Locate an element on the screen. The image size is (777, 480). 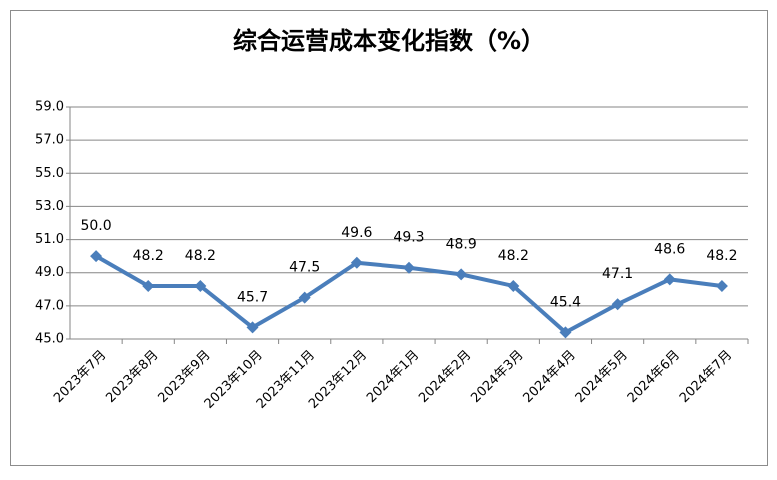
data-label: 50.0 is located at coordinates (95, 226).